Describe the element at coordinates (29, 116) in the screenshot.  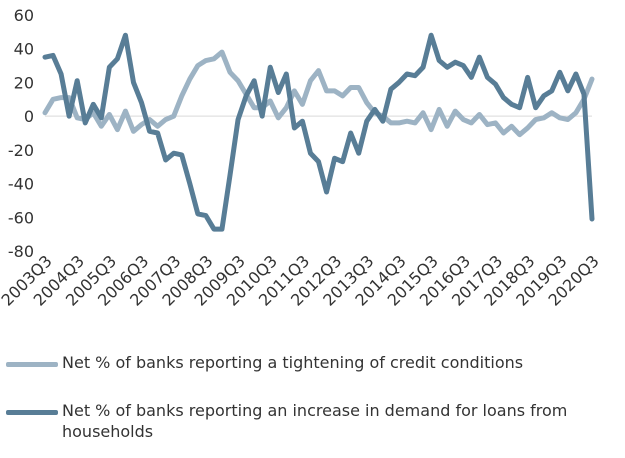
I see `y-tick-label: 0` at that location.